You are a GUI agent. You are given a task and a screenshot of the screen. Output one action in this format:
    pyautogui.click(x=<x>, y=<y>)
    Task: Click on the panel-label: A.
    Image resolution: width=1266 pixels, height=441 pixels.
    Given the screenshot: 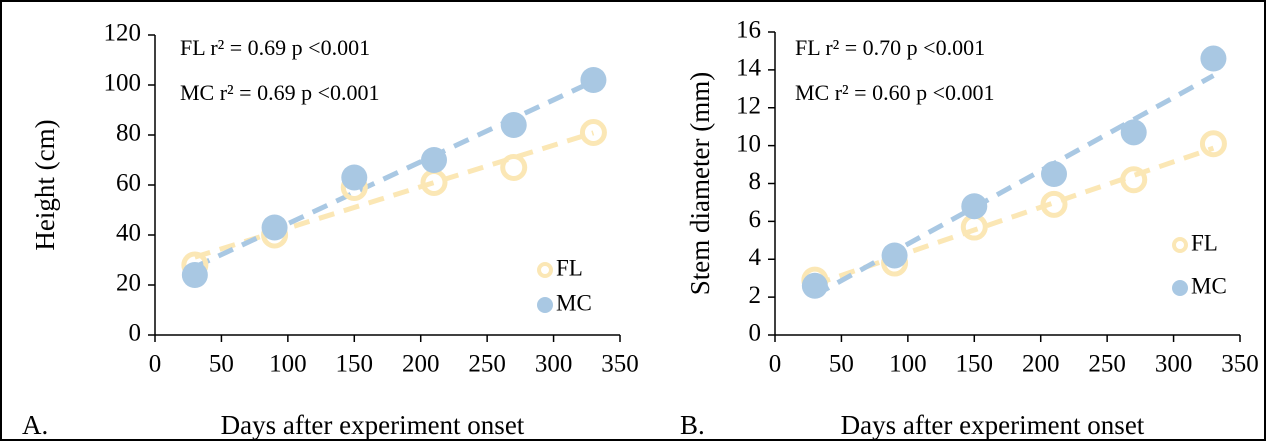 What is the action you would take?
    pyautogui.click(x=35, y=425)
    